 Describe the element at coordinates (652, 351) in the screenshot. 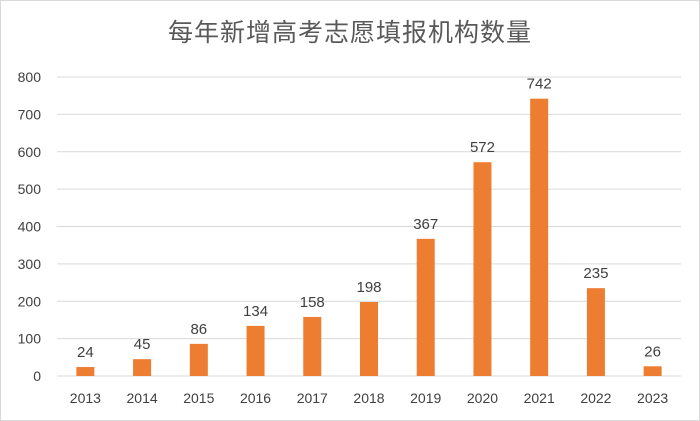

I see `data-label-2023: 26` at that location.